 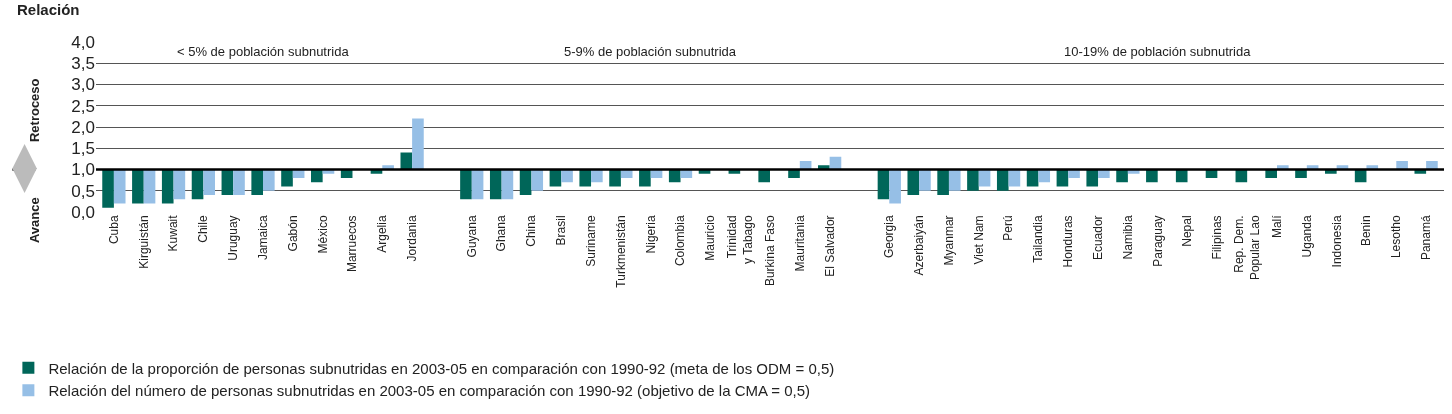 What do you see at coordinates (83, 191) in the screenshot?
I see `y-tick-label: 0,5` at bounding box center [83, 191].